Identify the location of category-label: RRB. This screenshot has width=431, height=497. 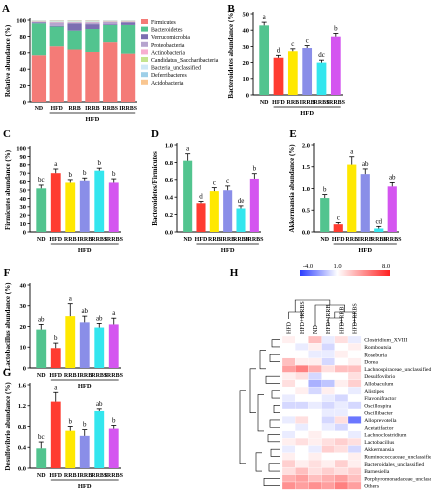
(214, 240).